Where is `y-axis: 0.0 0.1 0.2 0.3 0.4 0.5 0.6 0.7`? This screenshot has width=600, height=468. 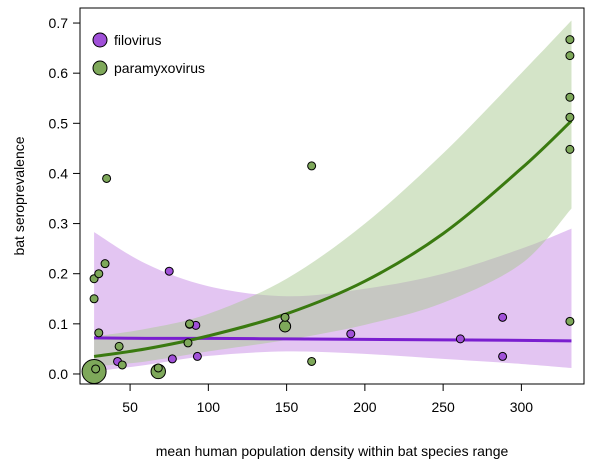 y-axis: 0.0 0.1 0.2 0.3 0.4 0.5 0.6 0.7 is located at coordinates (65, 198).